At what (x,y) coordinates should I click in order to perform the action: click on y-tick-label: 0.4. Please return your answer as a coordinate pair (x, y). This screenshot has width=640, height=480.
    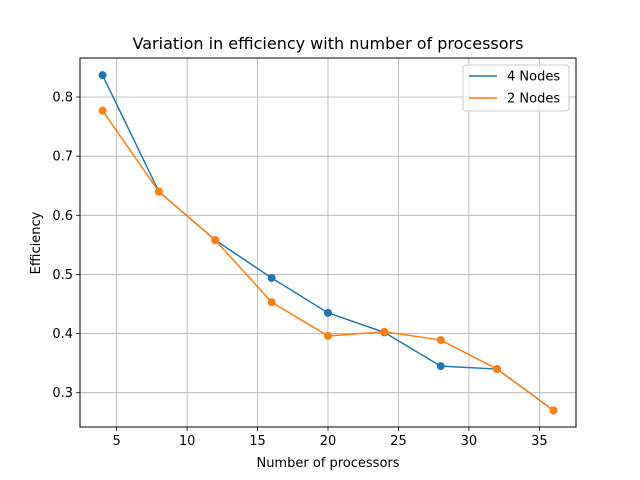
    Looking at the image, I should click on (62, 334).